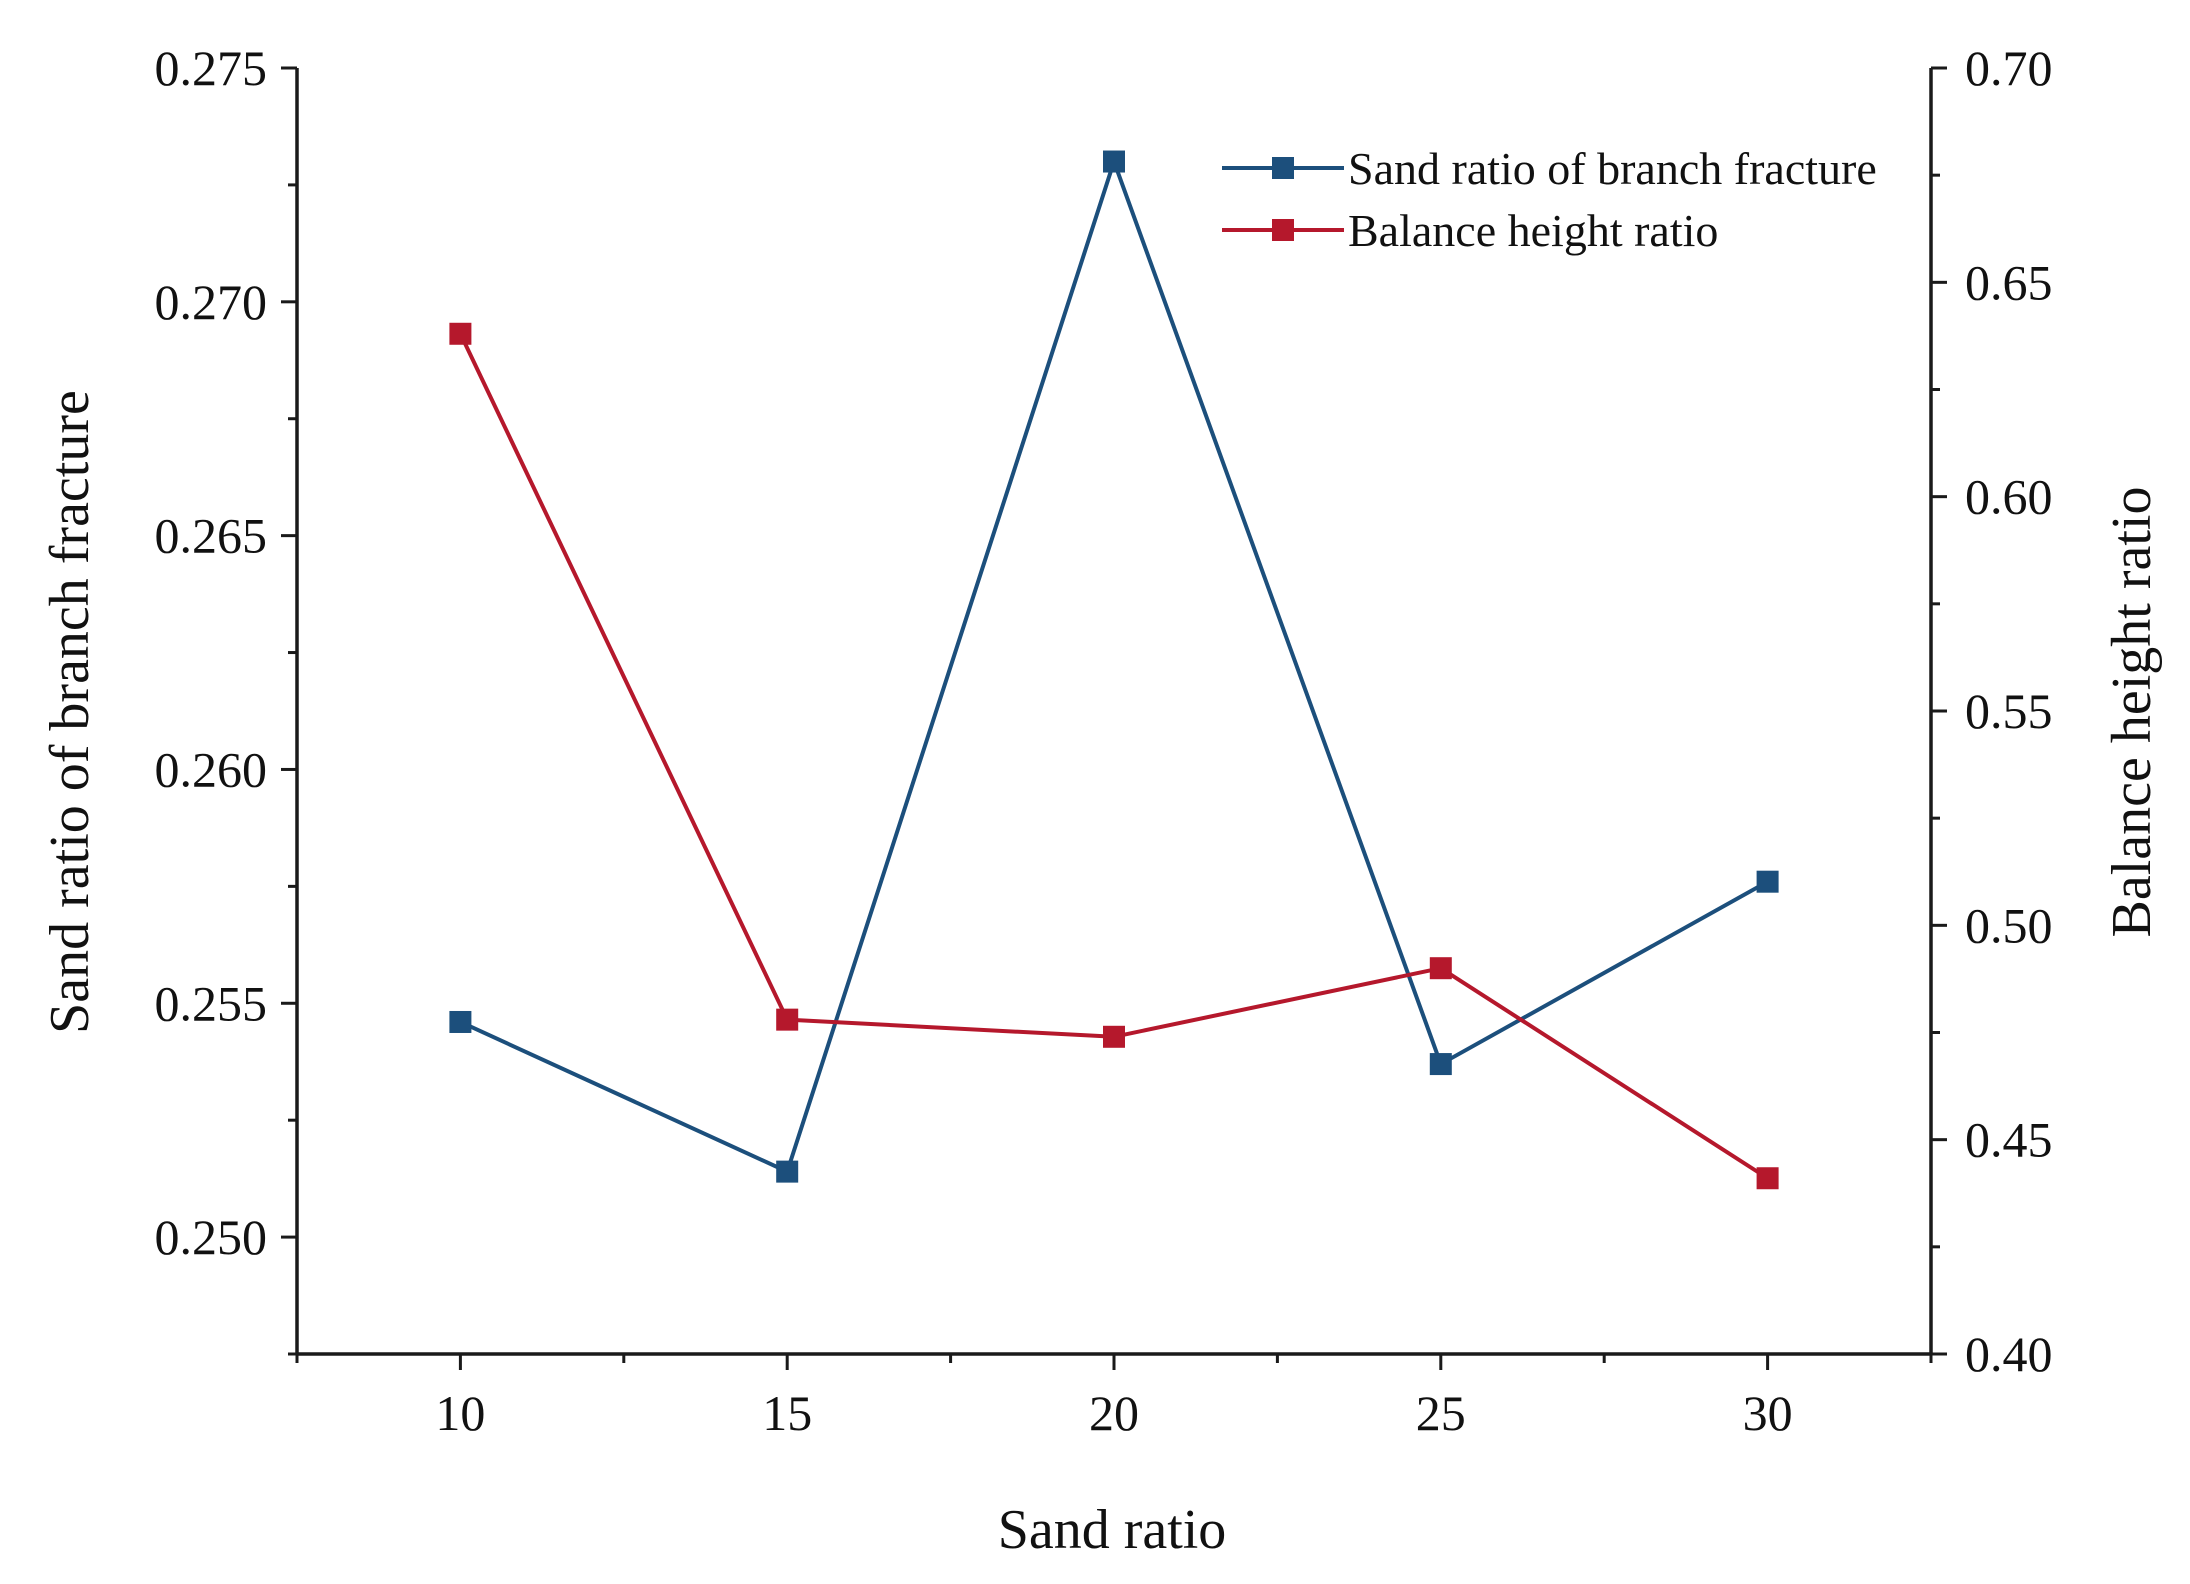 This screenshot has width=2190, height=1584. I want to click on x-tick-label: 20, so click(1114, 1413).